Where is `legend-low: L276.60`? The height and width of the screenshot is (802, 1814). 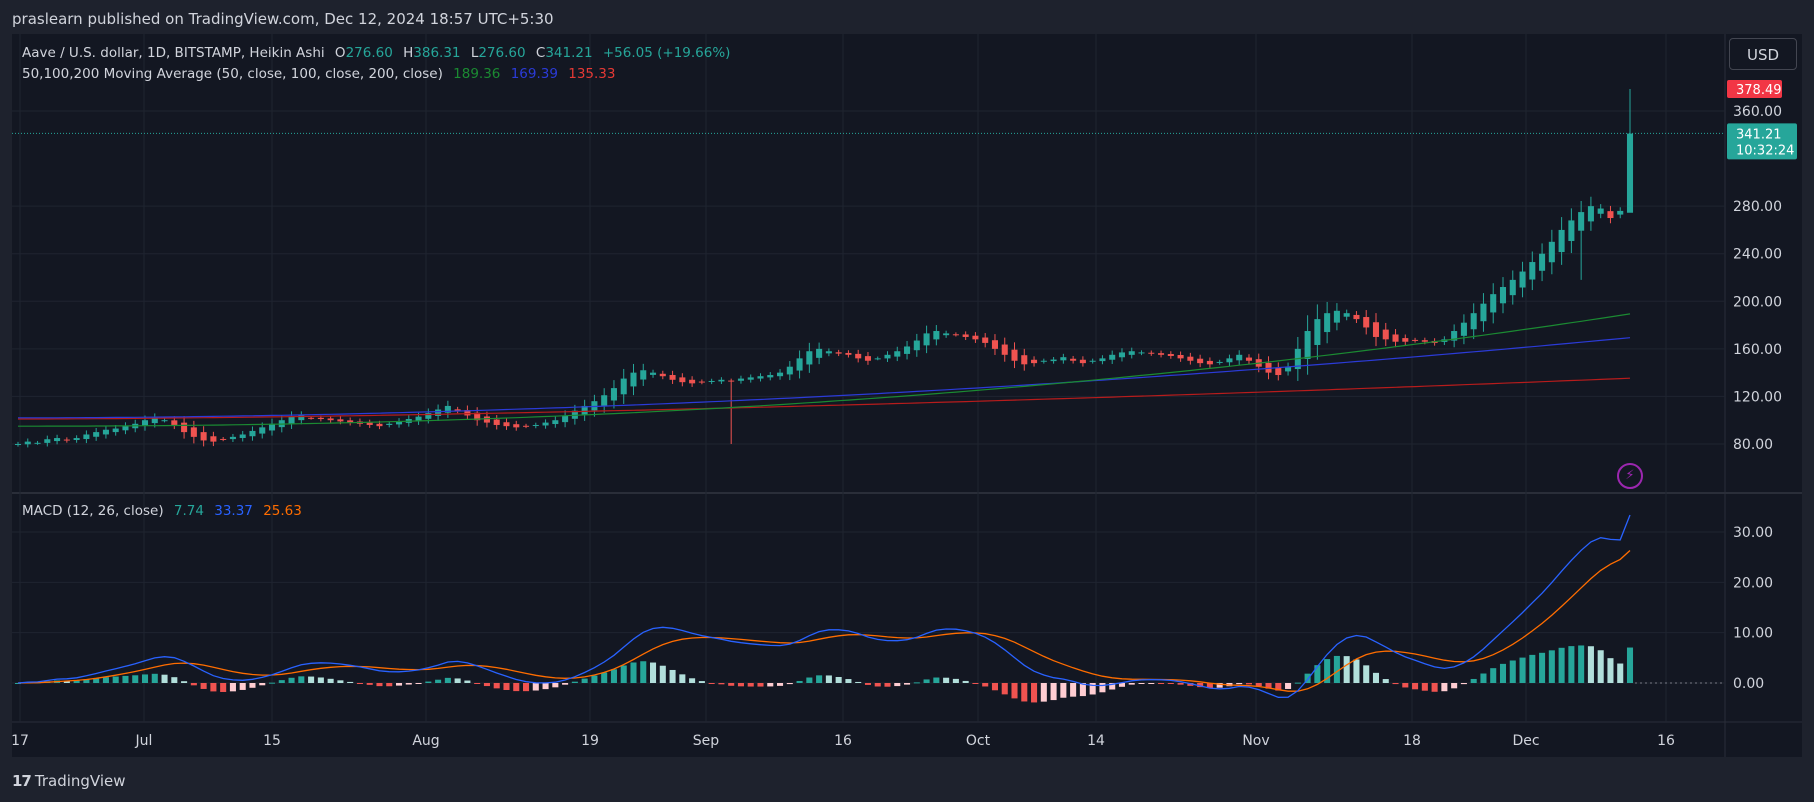 legend-low: L276.60 is located at coordinates (498, 53).